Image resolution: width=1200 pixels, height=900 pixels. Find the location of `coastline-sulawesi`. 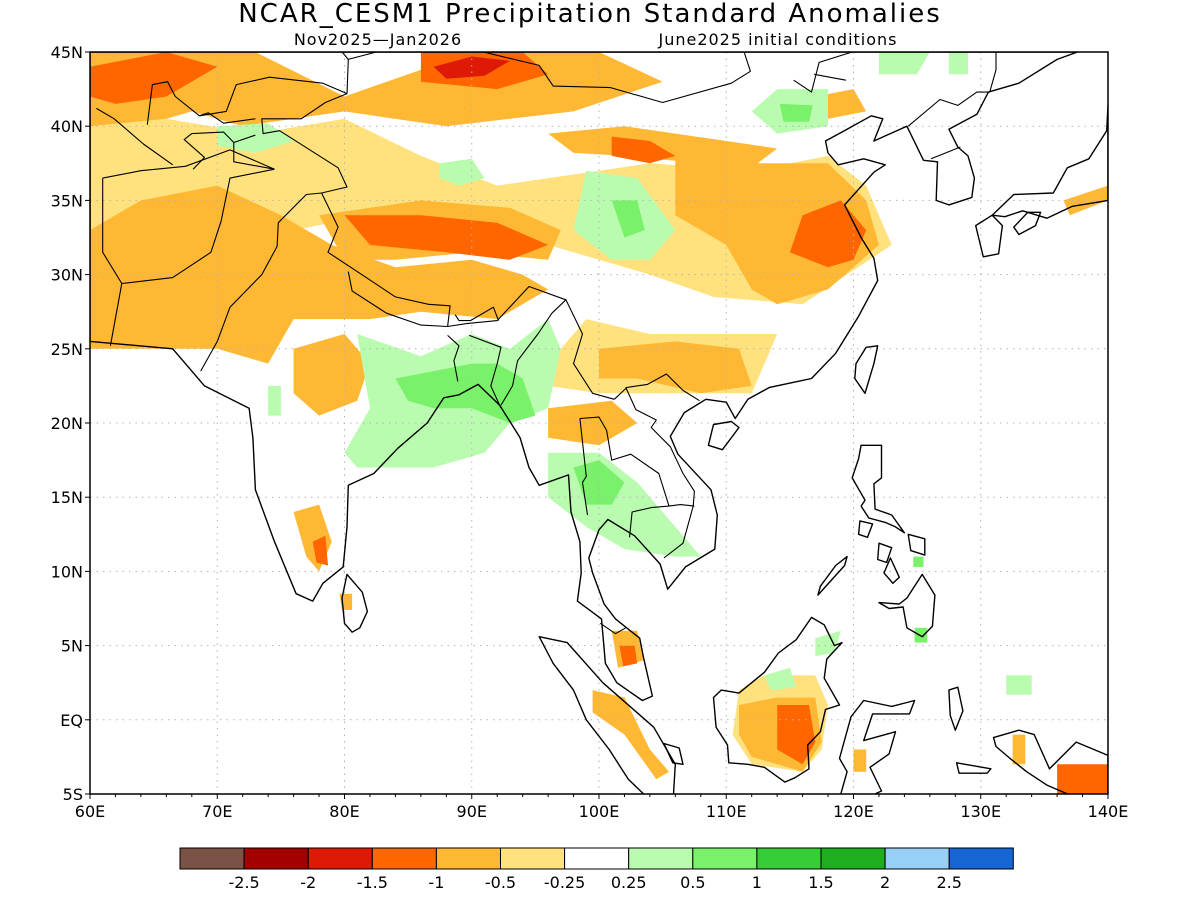

coastline-sulawesi is located at coordinates (877, 746).